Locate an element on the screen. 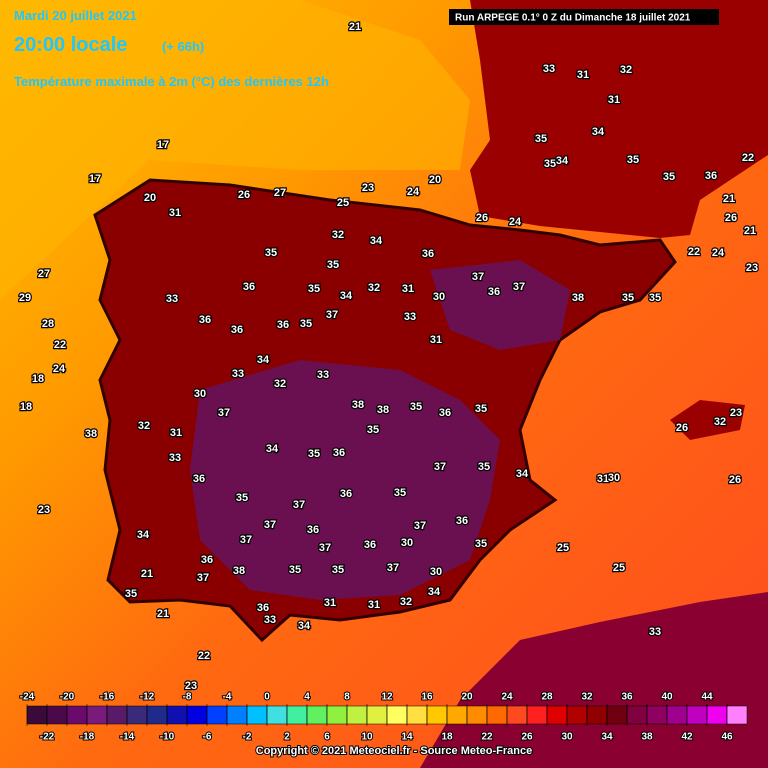 This screenshot has width=768, height=768. legend-tick-label: -20 is located at coordinates (67, 697).